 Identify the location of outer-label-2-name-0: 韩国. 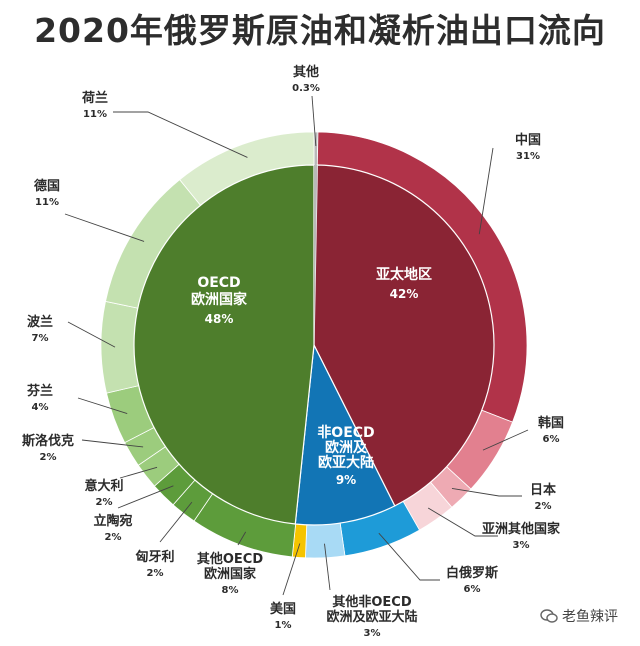
(551, 423).